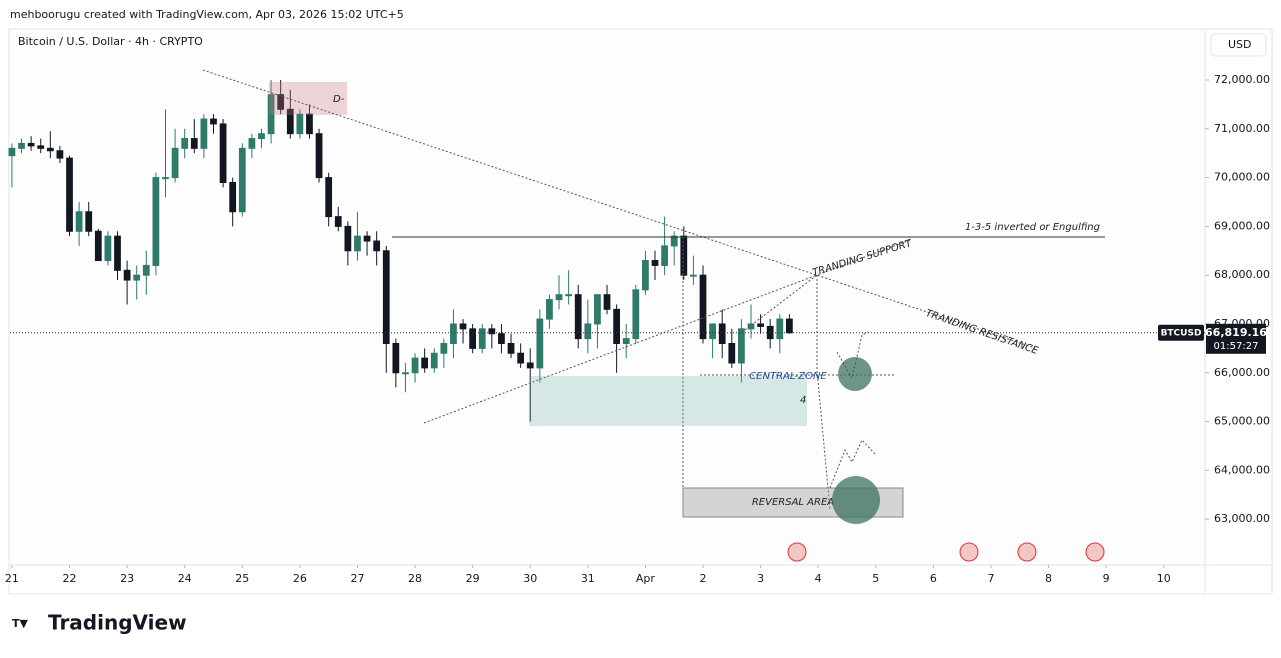 This screenshot has width=1281, height=658. Describe the element at coordinates (70, 578) in the screenshot. I see `x-tick-label: 22` at that location.